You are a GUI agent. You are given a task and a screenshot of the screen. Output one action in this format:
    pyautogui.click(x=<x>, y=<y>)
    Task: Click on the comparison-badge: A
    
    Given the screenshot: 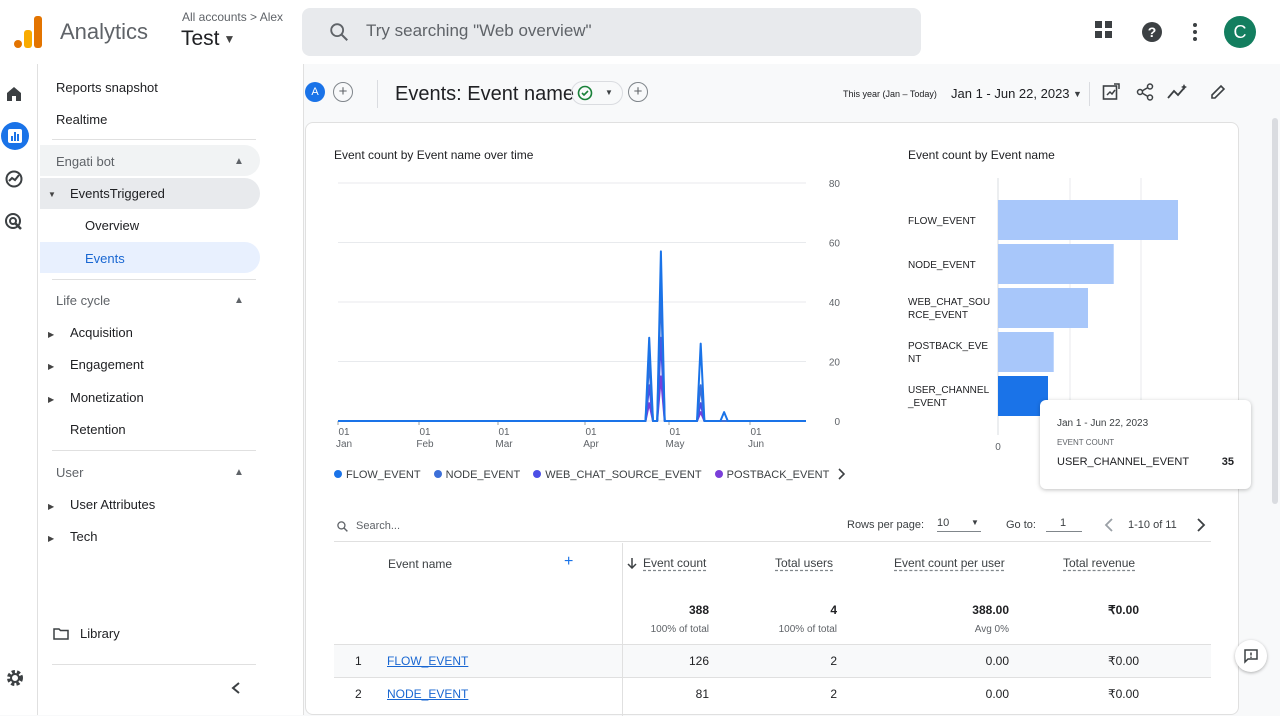 What is the action you would take?
    pyautogui.click(x=315, y=92)
    